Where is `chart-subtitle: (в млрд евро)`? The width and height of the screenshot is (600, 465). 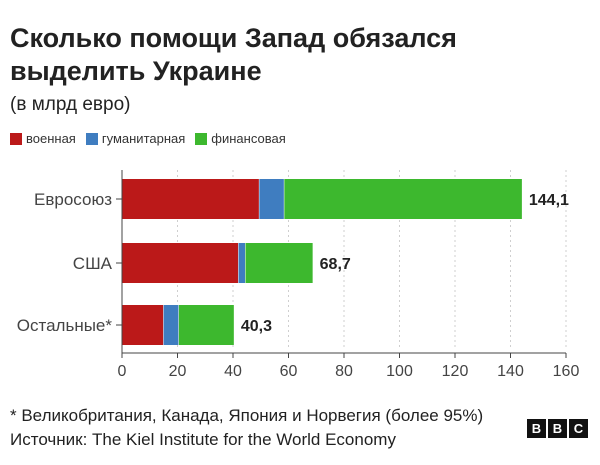
chart-subtitle: (в млрд евро) is located at coordinates (70, 104).